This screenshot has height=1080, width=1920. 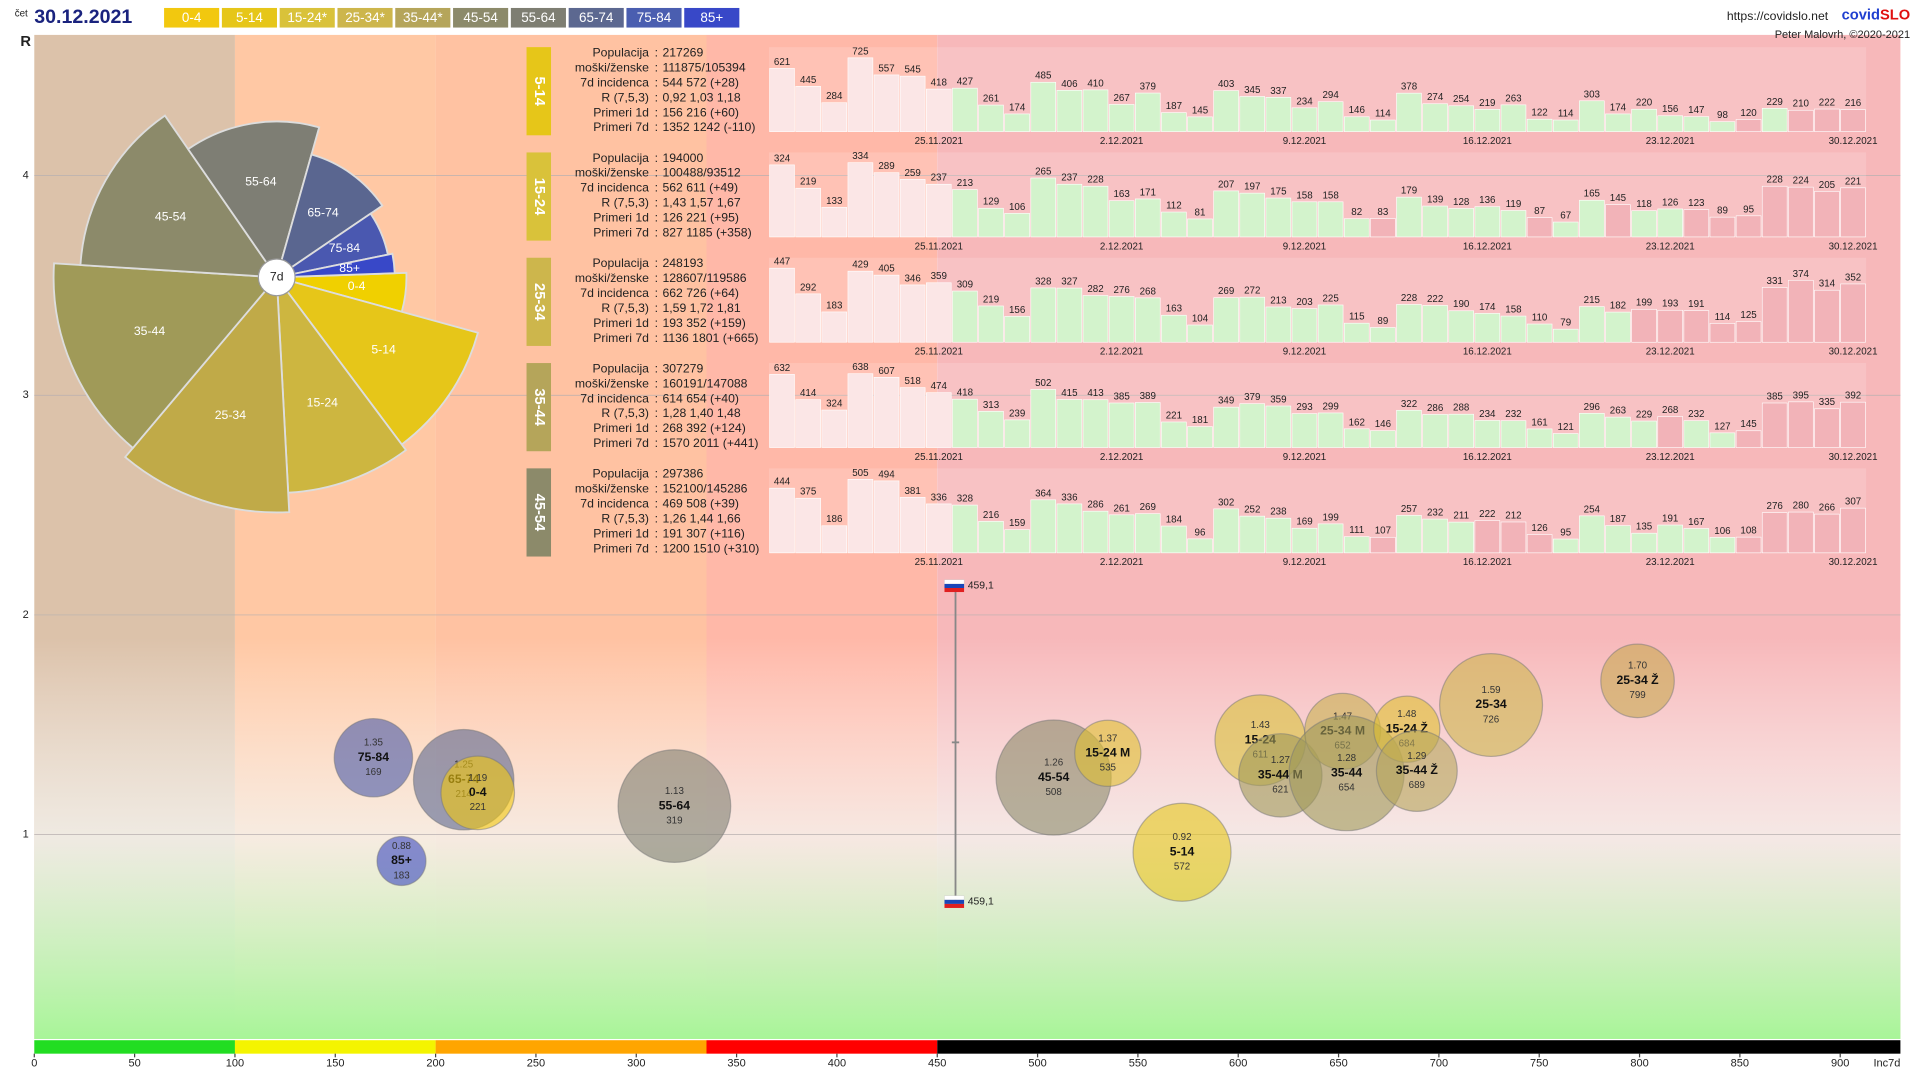 I want to click on bar-label: 221, so click(x=1174, y=415).